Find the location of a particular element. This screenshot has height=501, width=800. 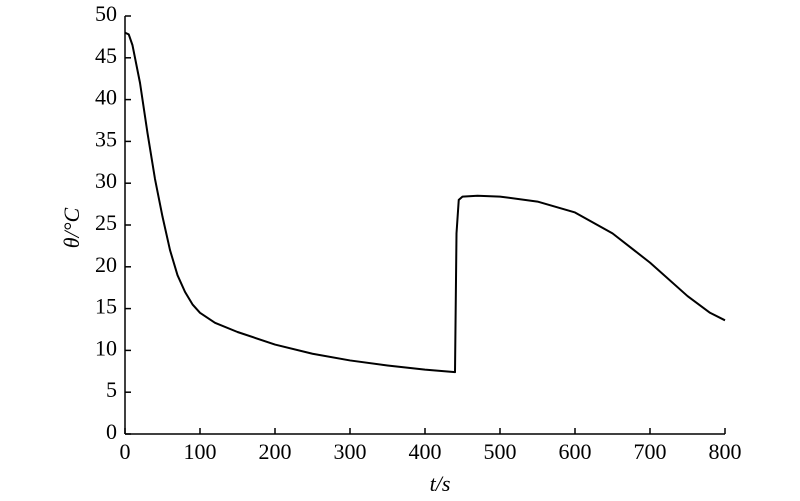

y-tick-label: 40 is located at coordinates (106, 97).